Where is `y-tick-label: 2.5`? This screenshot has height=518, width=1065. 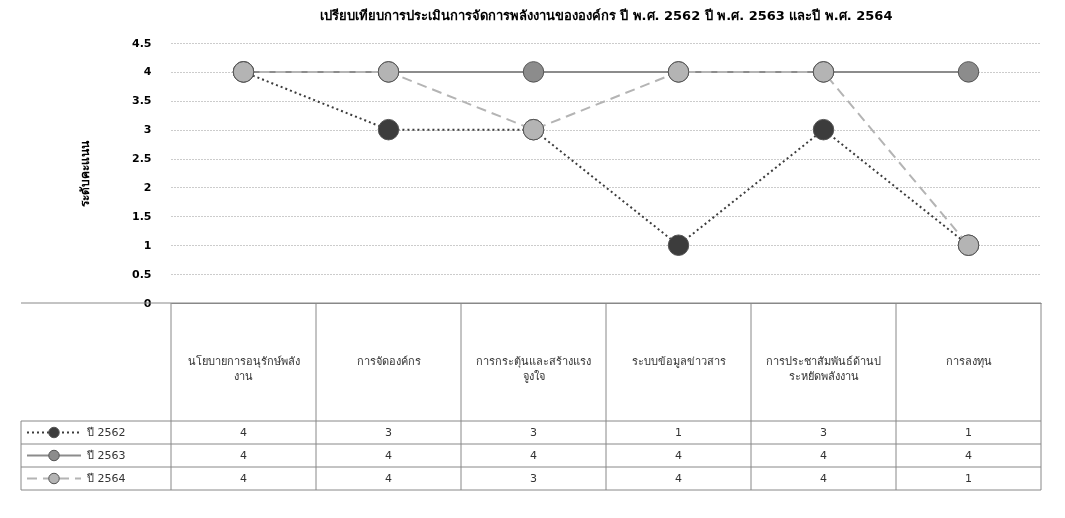
y-tick-label: 2.5 is located at coordinates (142, 159).